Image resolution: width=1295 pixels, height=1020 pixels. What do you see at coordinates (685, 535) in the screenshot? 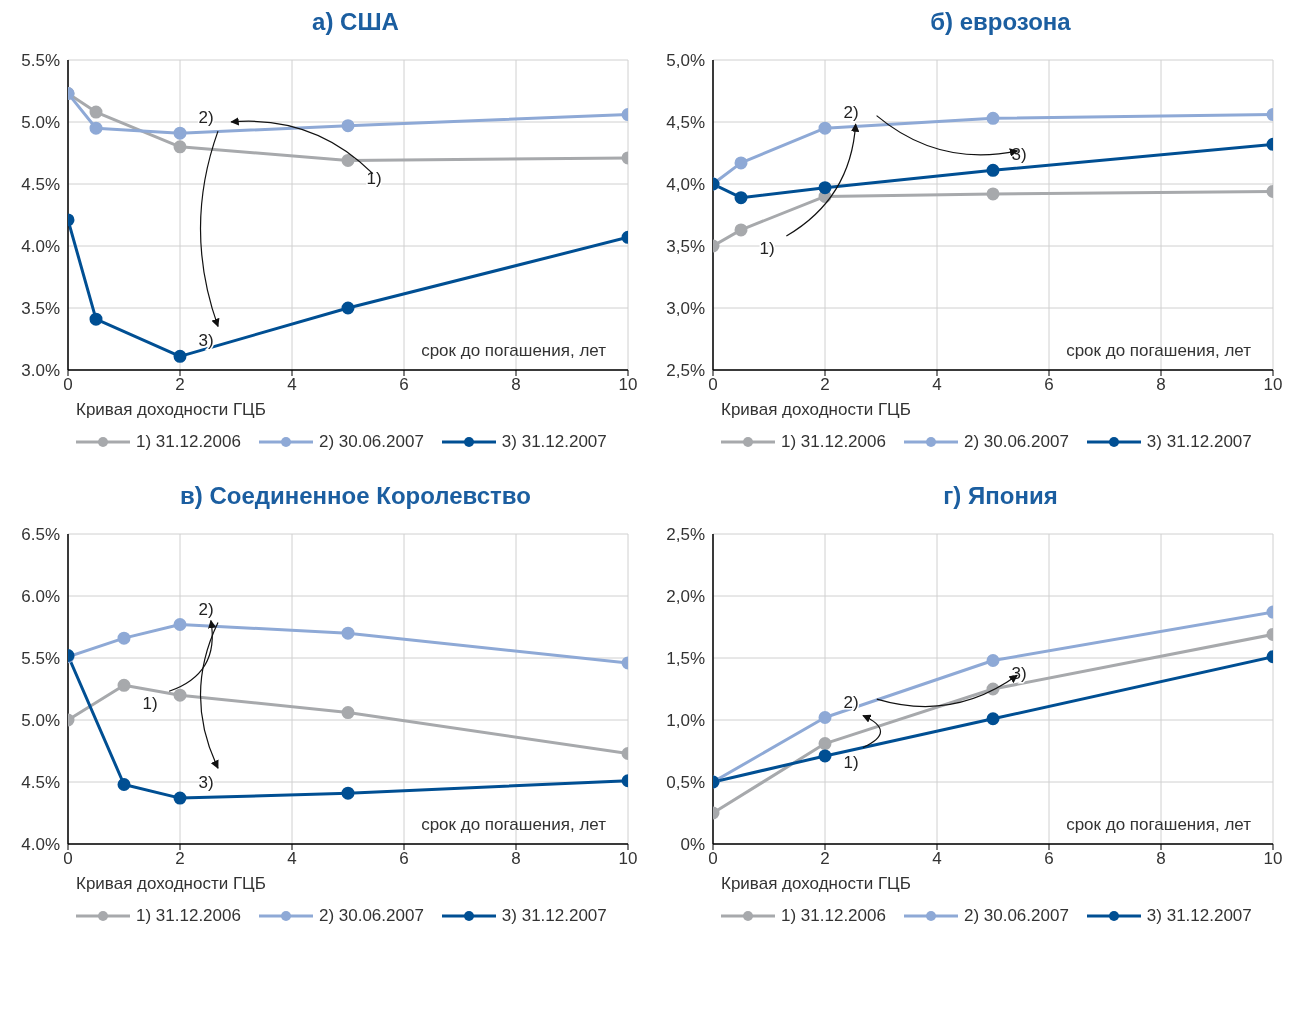
I see `y-tick-label: 2,5%` at bounding box center [685, 535].